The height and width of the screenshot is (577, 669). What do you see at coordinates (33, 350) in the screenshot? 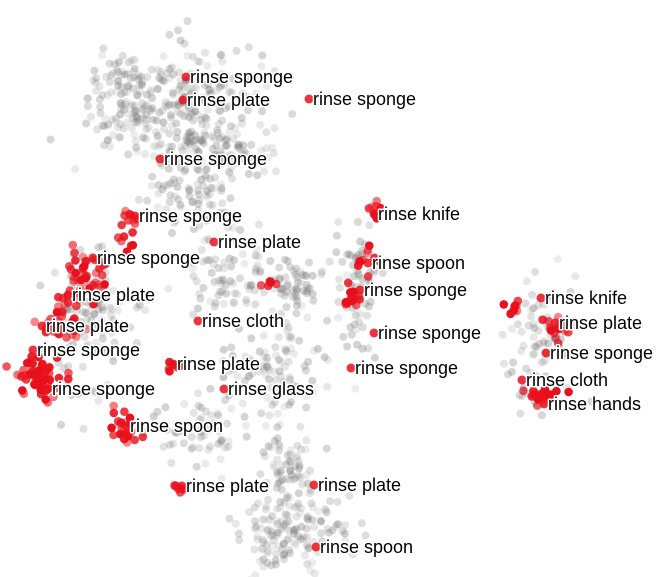
I see `annotation-marker` at bounding box center [33, 350].